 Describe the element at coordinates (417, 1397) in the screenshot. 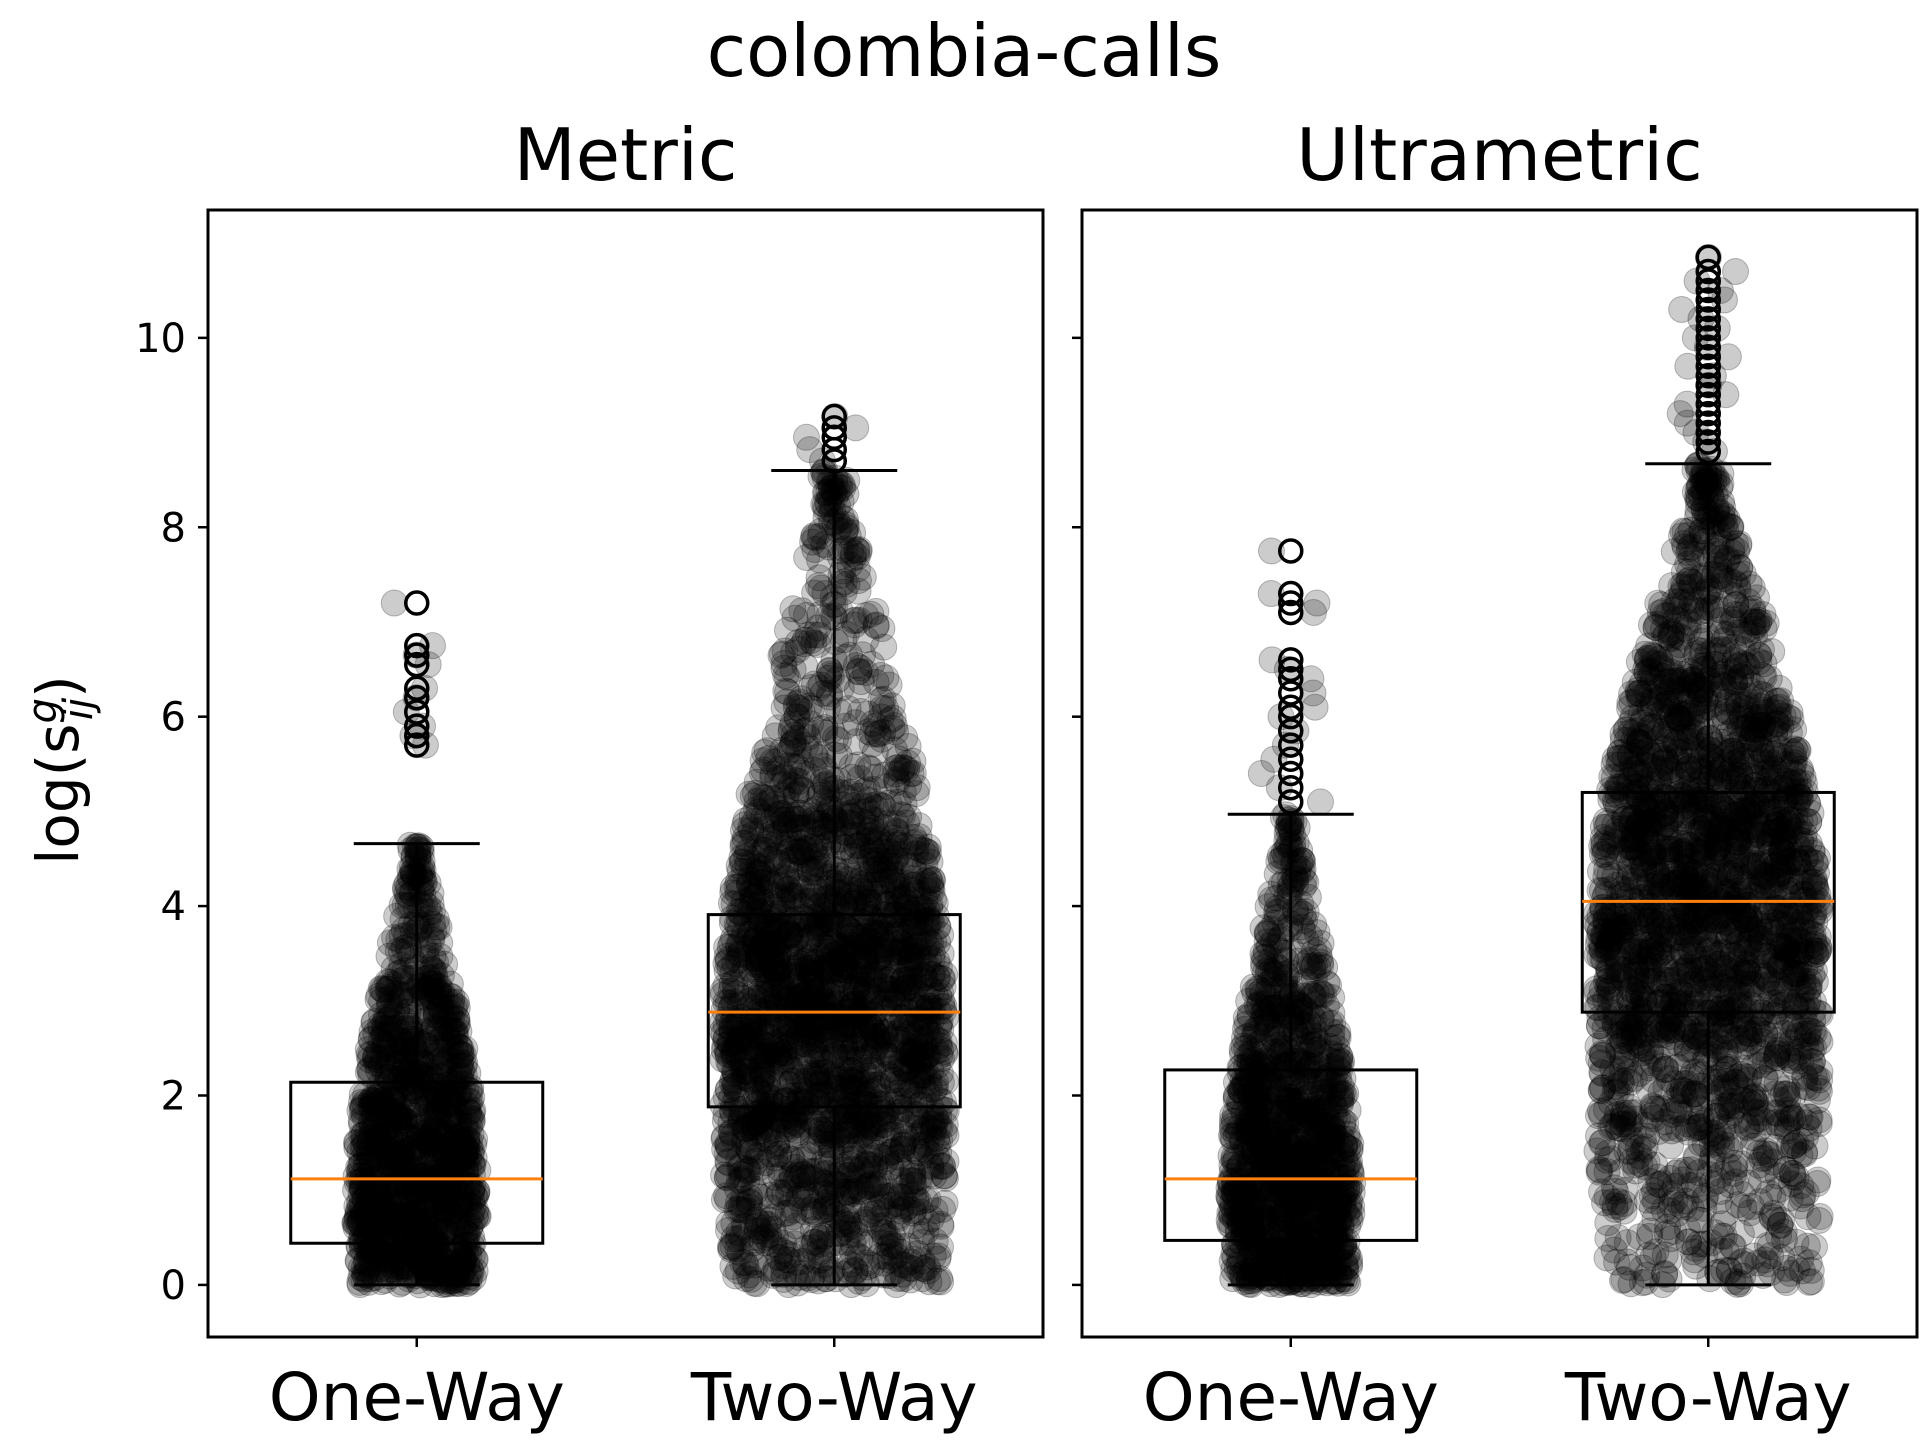

I see `x-tick-label: One-Way` at that location.